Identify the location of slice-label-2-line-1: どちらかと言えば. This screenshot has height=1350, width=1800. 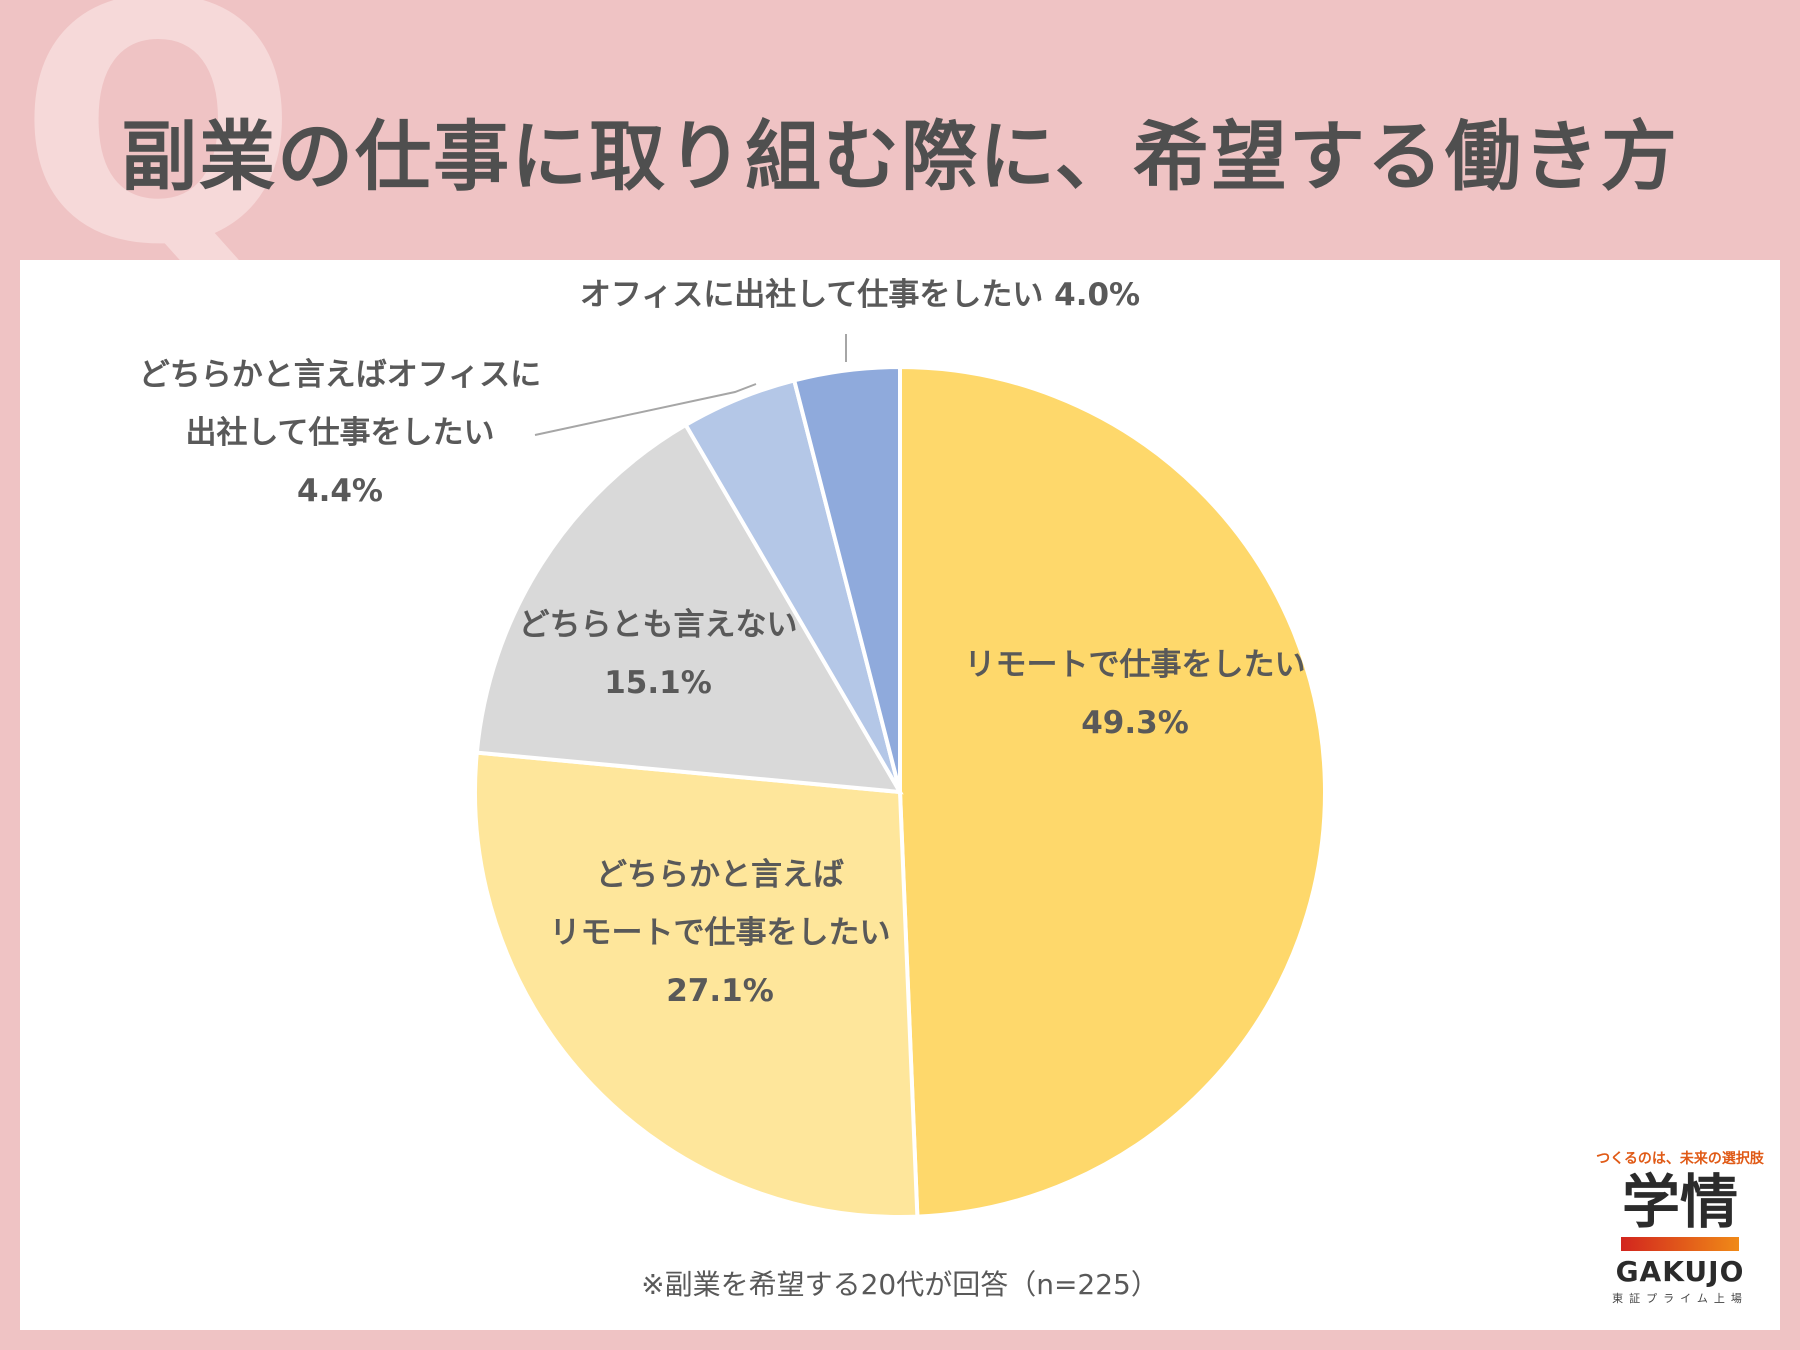
(720, 875).